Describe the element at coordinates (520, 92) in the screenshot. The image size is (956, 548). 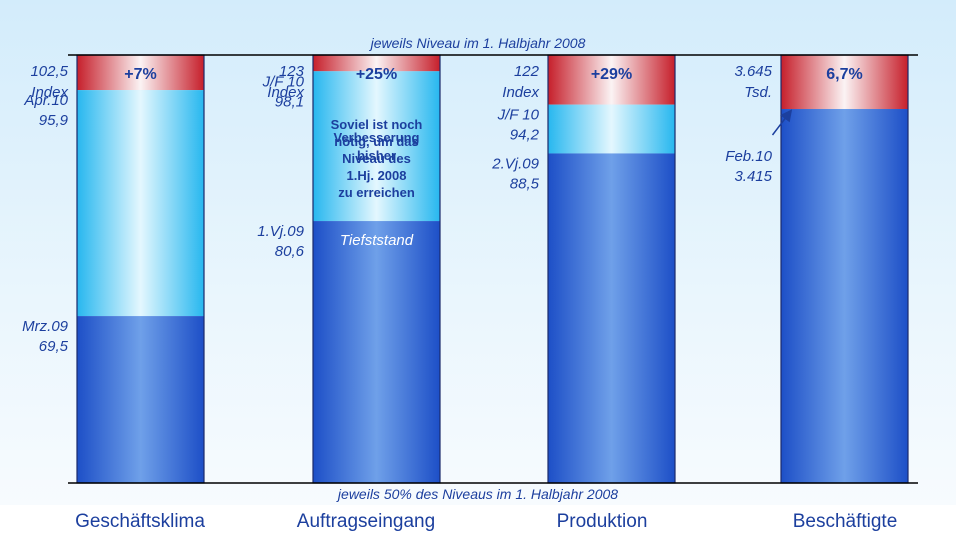
I see `produktion-target-unit: Index` at that location.